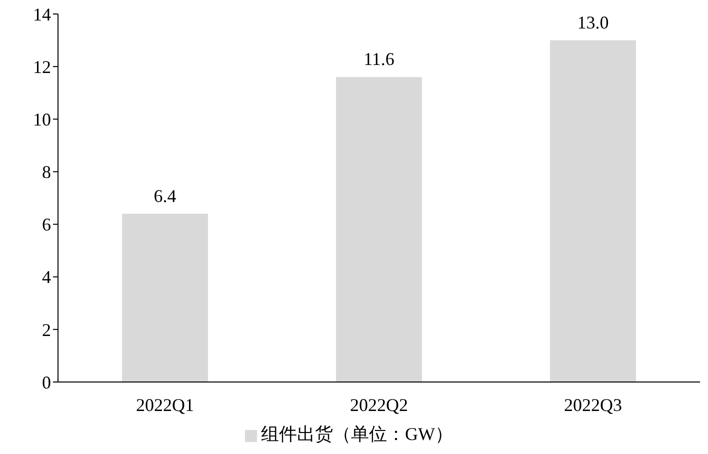 This screenshot has width=708, height=454. I want to click on y-tick-label: 6, so click(46, 224).